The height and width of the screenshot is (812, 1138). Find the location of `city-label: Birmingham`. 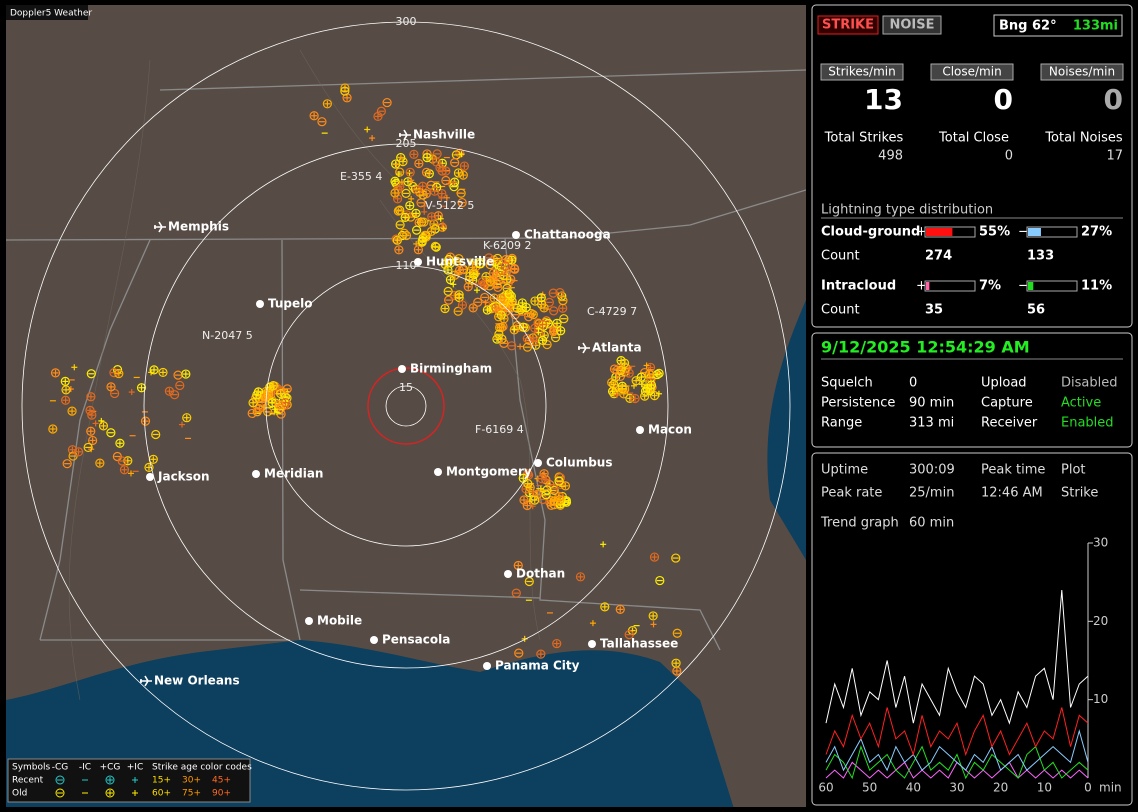

city-label: Birmingham is located at coordinates (451, 369).